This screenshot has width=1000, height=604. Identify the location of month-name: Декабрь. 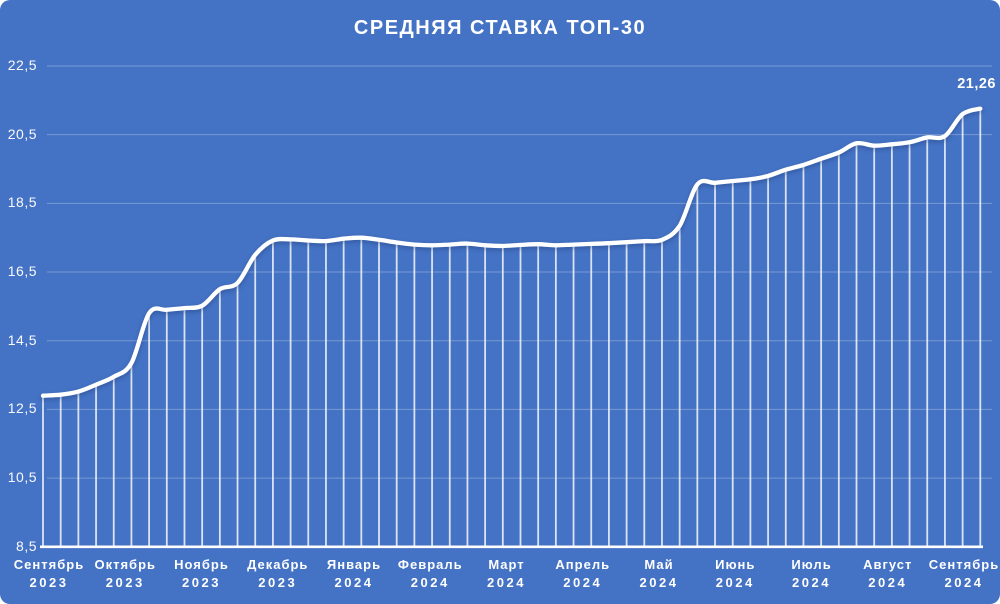
(278, 564).